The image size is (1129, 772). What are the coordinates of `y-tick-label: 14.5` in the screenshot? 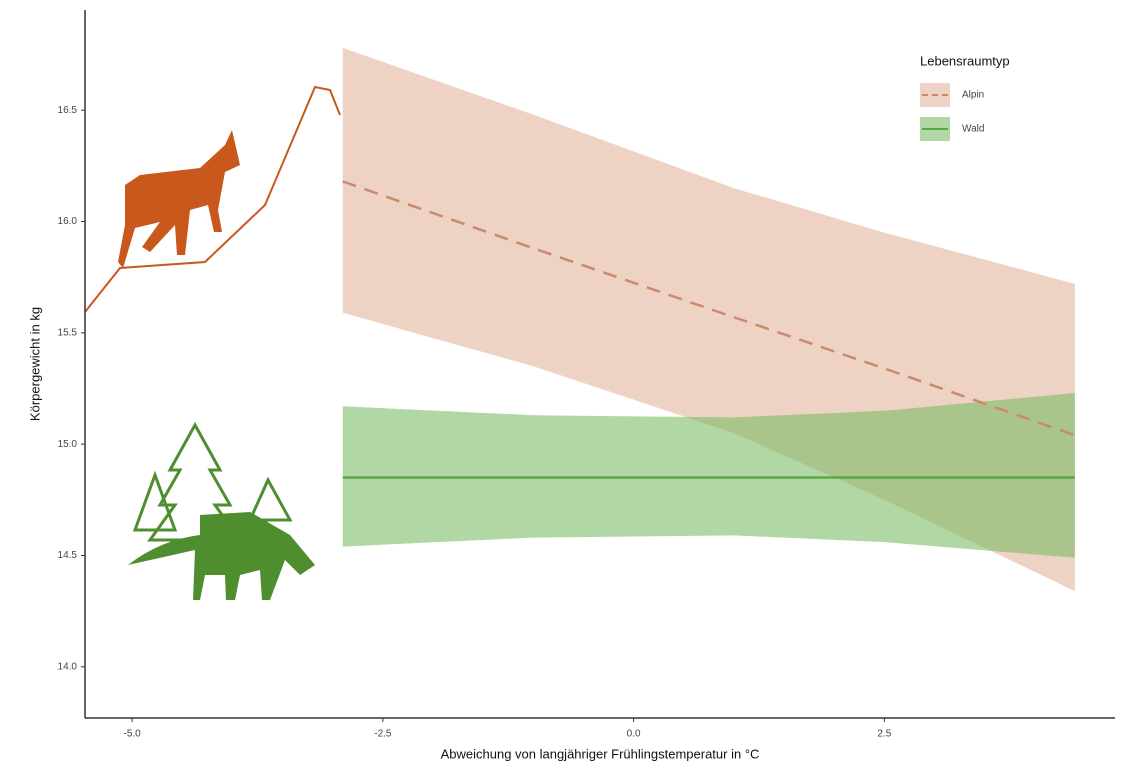 It's located at (68, 555).